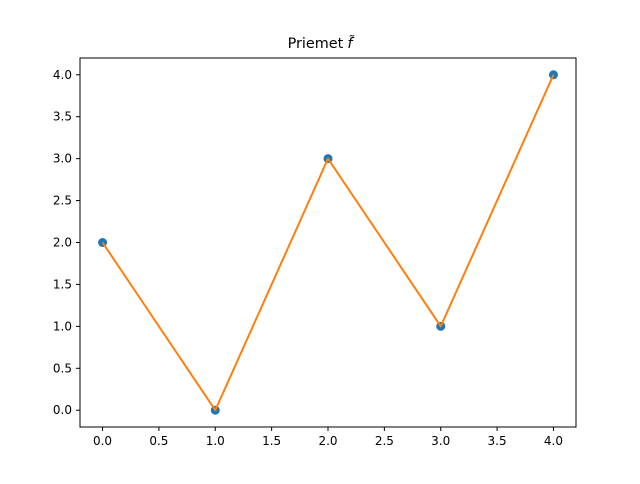  What do you see at coordinates (215, 441) in the screenshot?
I see `x-tick-label: 1.0` at bounding box center [215, 441].